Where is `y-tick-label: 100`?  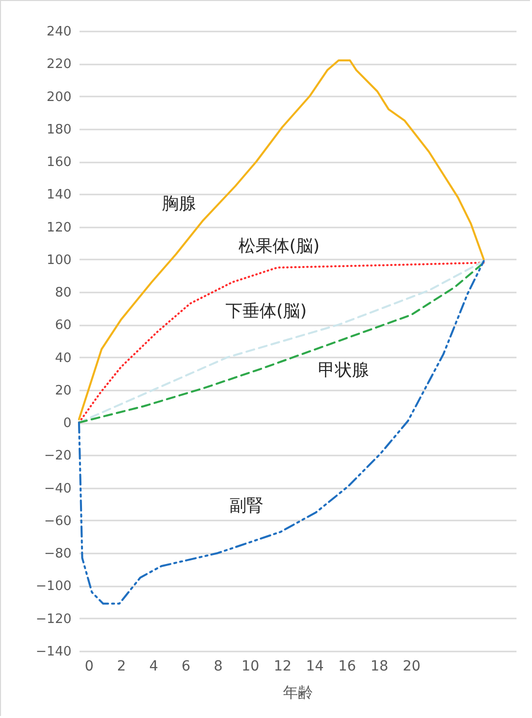
y-tick-label: 100 is located at coordinates (59, 260).